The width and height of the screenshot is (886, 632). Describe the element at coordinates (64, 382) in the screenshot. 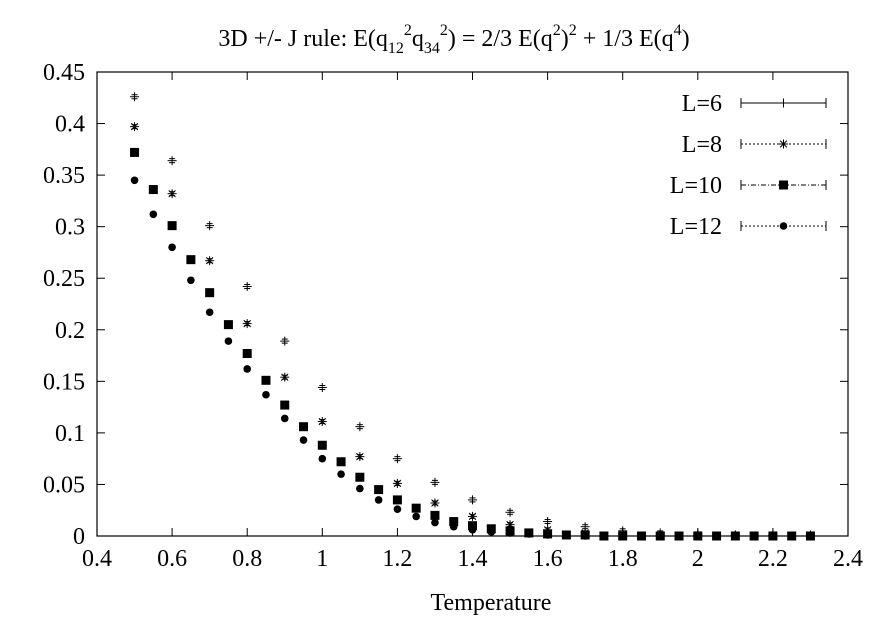

I see `y-tick-label: 0.15` at that location.